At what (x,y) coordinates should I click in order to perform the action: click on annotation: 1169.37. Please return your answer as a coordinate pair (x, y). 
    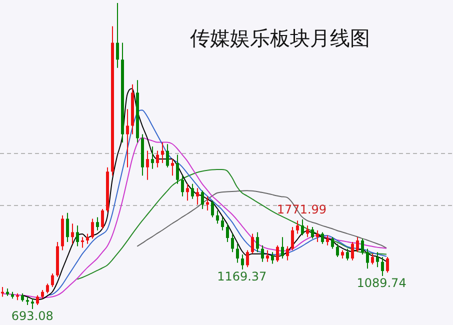
    Looking at the image, I should click on (242, 277).